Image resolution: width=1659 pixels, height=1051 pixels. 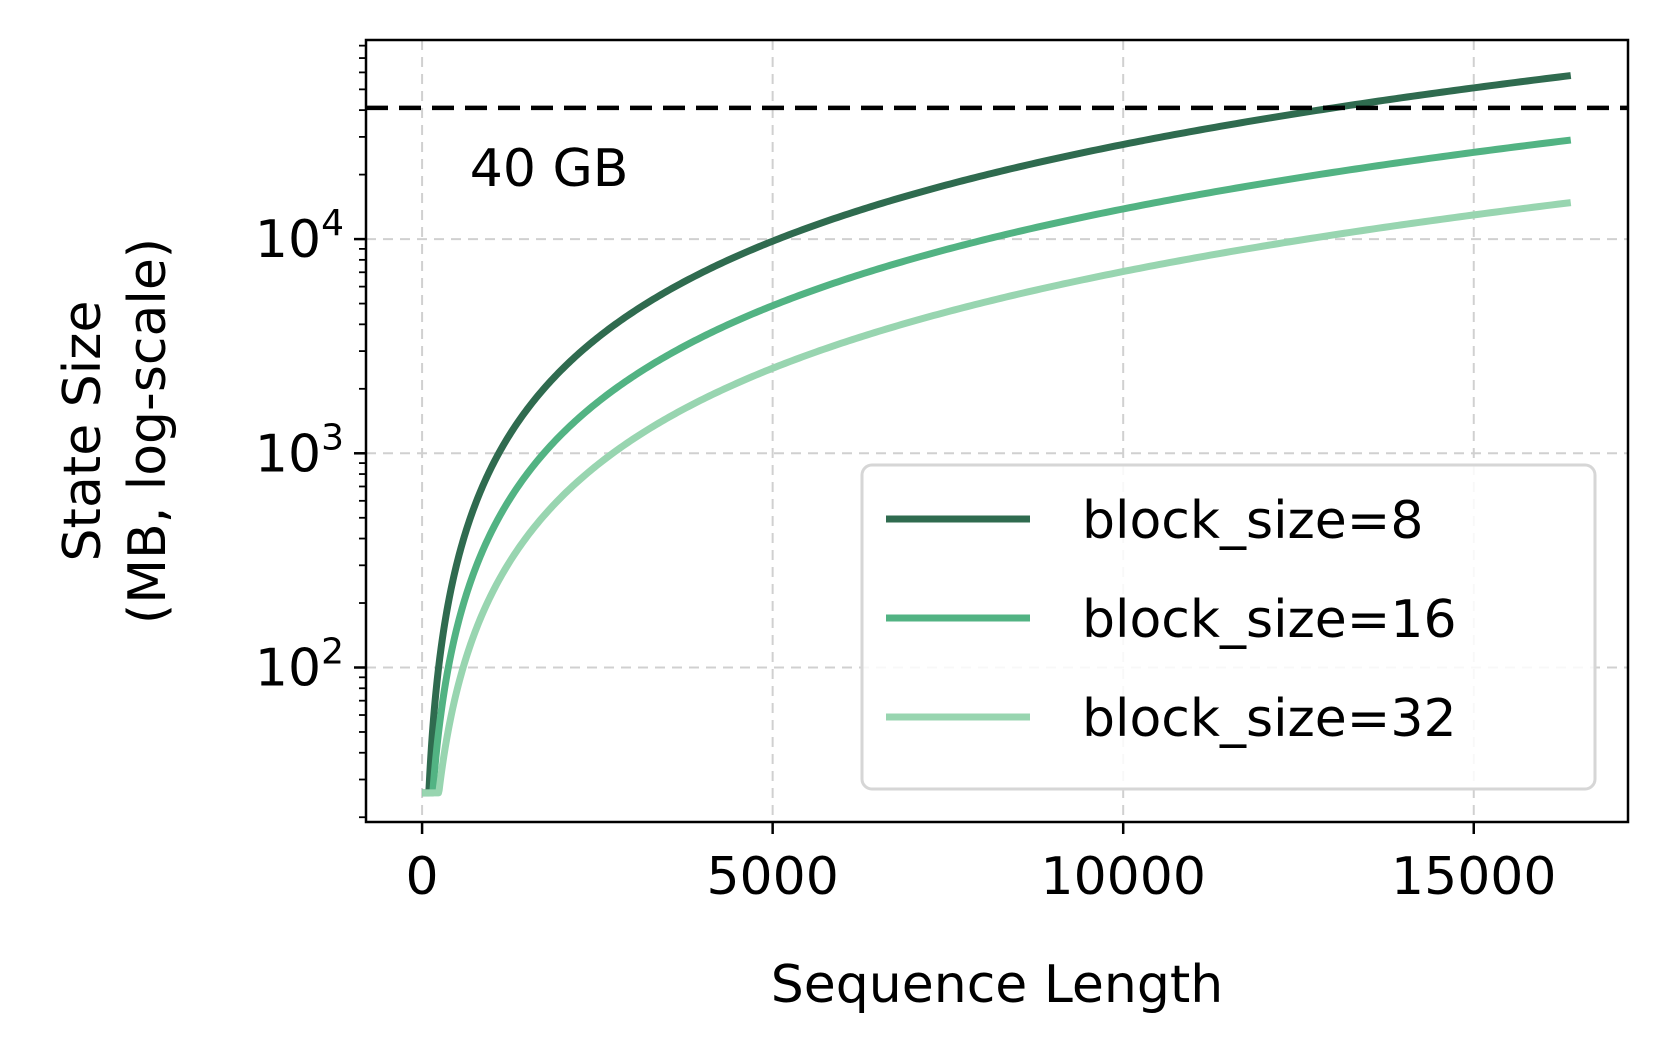 I want to click on x-tick-label: 15000, so click(x=1473, y=877).